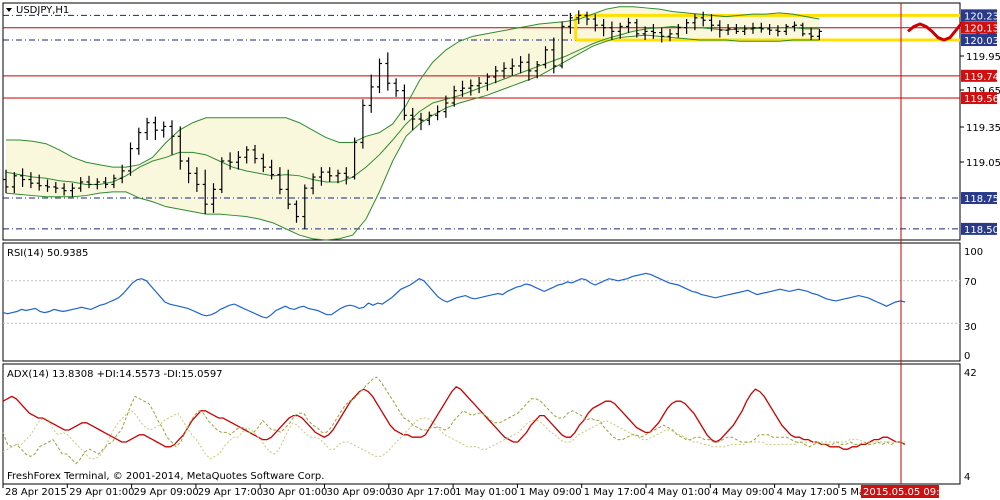 Image resolution: width=1000 pixels, height=500 pixels. Describe the element at coordinates (359, 492) in the screenshot. I see `time-label: 30 Apr 09:00` at that location.